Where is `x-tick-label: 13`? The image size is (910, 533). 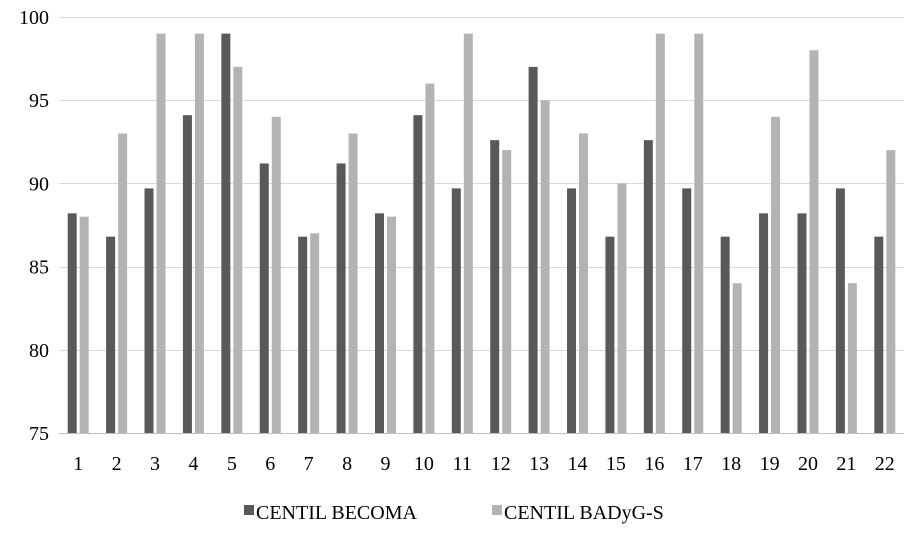
x-tick-label: 13 is located at coordinates (539, 464).